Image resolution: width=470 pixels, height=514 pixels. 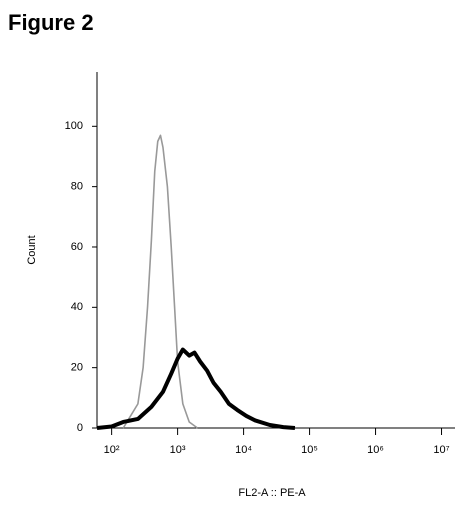 What do you see at coordinates (441, 450) in the screenshot?
I see `x-tick-label: 10⁷` at bounding box center [441, 450].